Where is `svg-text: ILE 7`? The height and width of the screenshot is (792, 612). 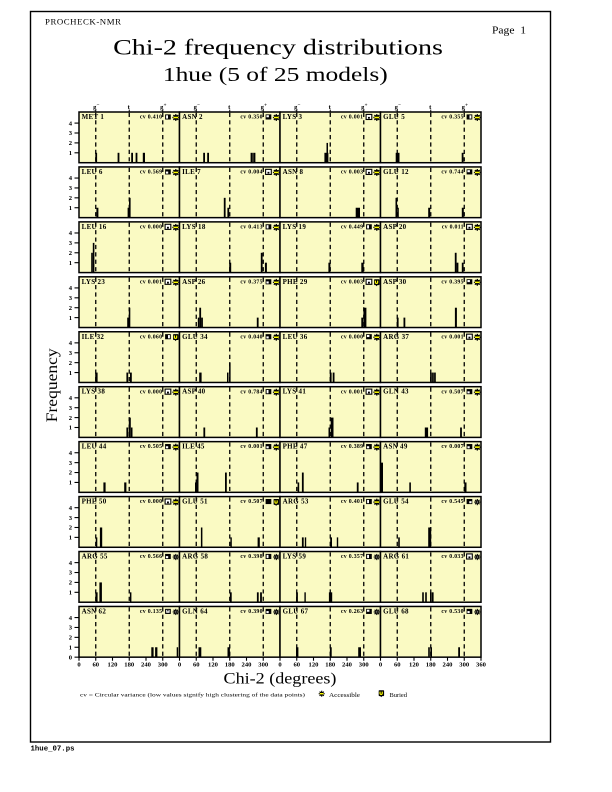
svg-text: ILE 7 is located at coordinates (191, 172).